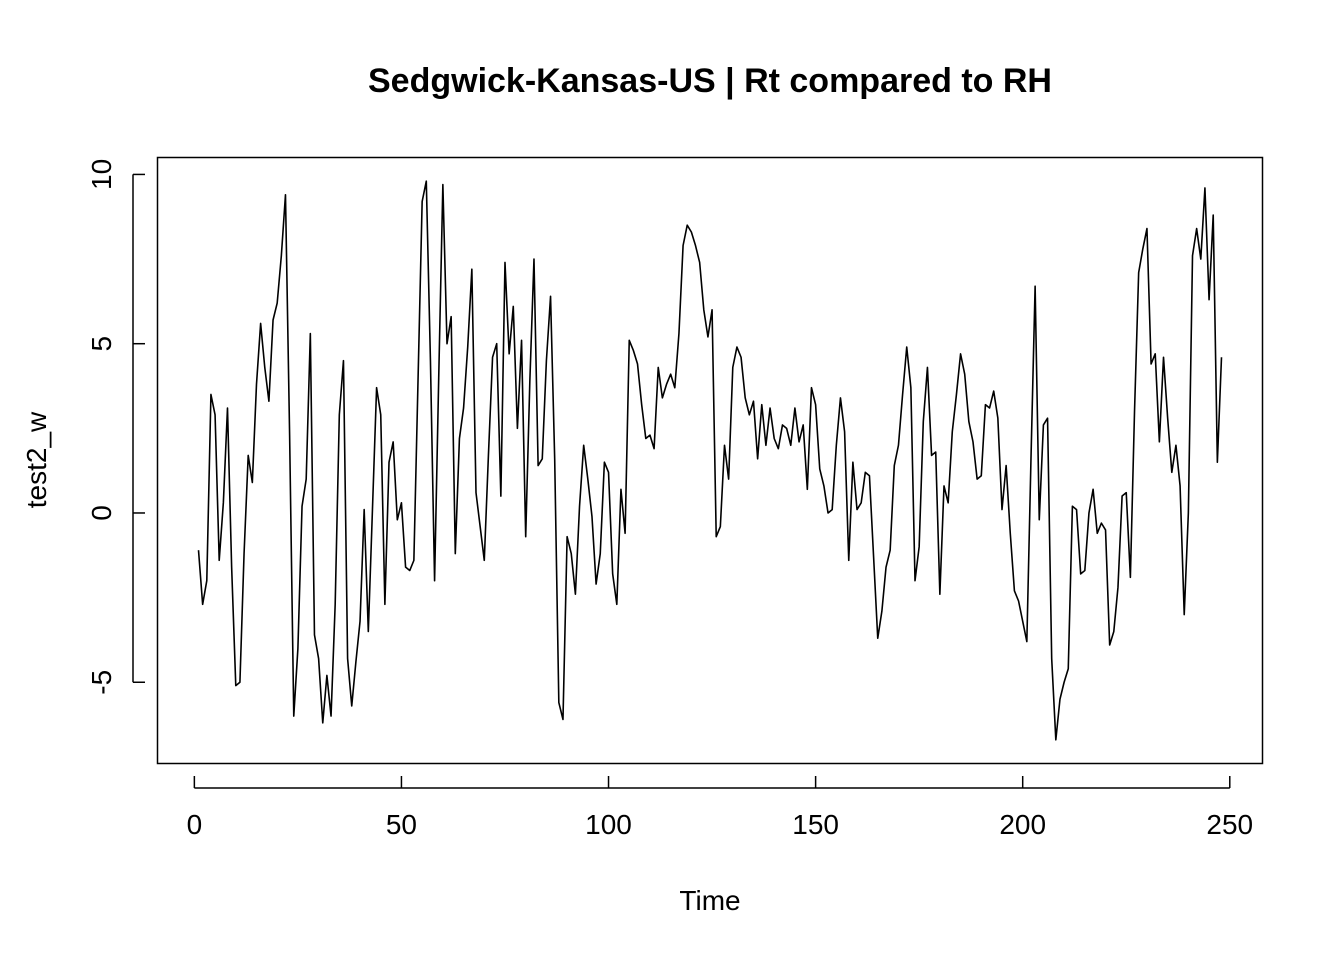 The width and height of the screenshot is (1344, 960). What do you see at coordinates (709, 900) in the screenshot?
I see `x-axis-label: Time` at bounding box center [709, 900].